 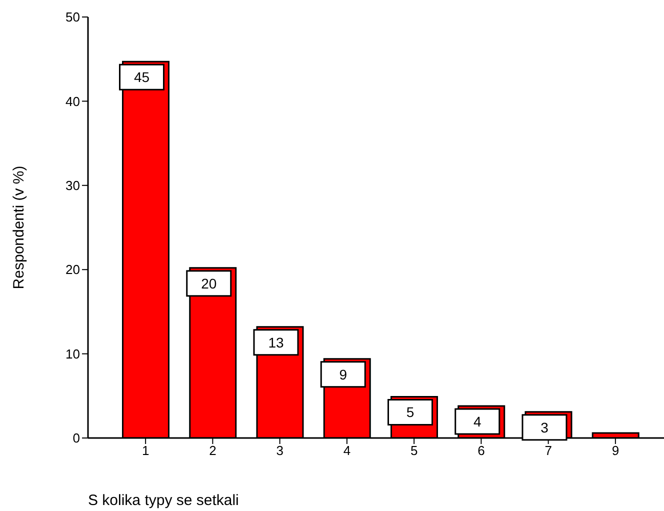 What do you see at coordinates (347, 450) in the screenshot?
I see `x-tick-label: 4` at bounding box center [347, 450].